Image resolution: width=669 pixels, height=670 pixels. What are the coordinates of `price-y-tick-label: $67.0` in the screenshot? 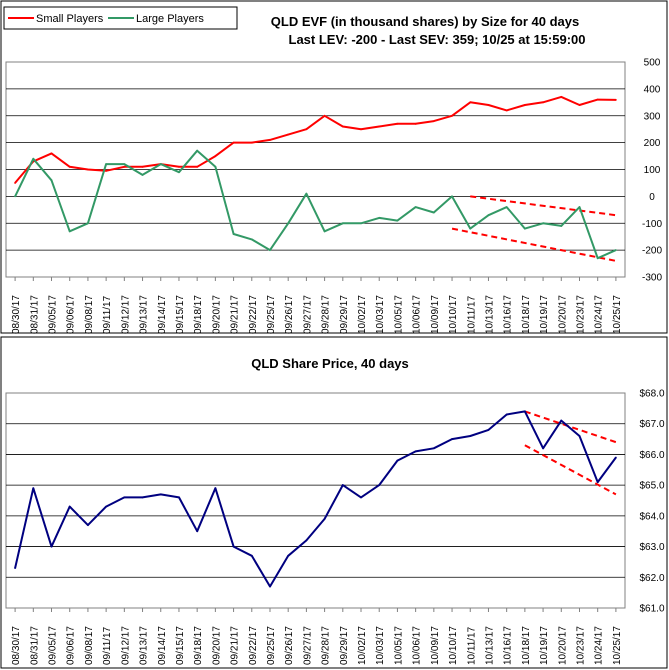 It's located at (651, 424).